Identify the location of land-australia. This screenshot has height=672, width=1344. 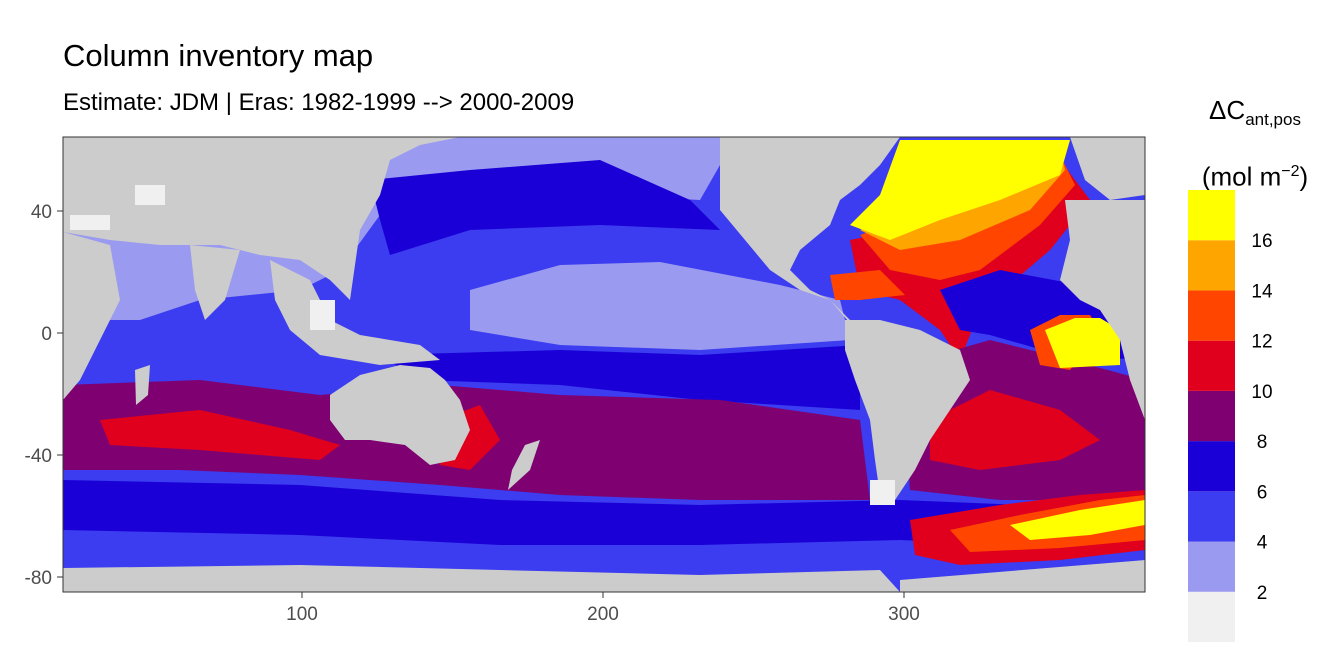
(400, 415).